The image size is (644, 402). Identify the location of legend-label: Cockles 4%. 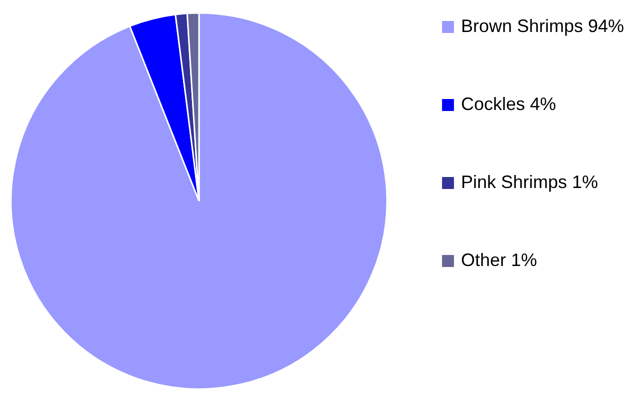
(508, 104).